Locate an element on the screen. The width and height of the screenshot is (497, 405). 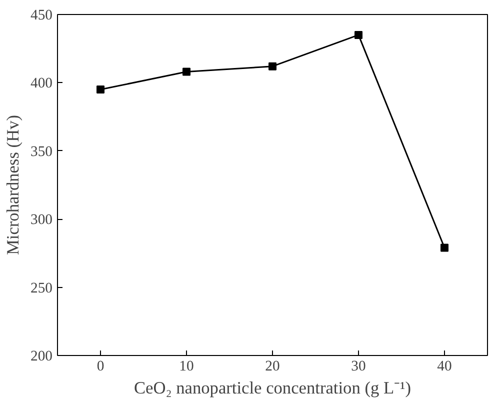
x-tick-label: 30 is located at coordinates (358, 366).